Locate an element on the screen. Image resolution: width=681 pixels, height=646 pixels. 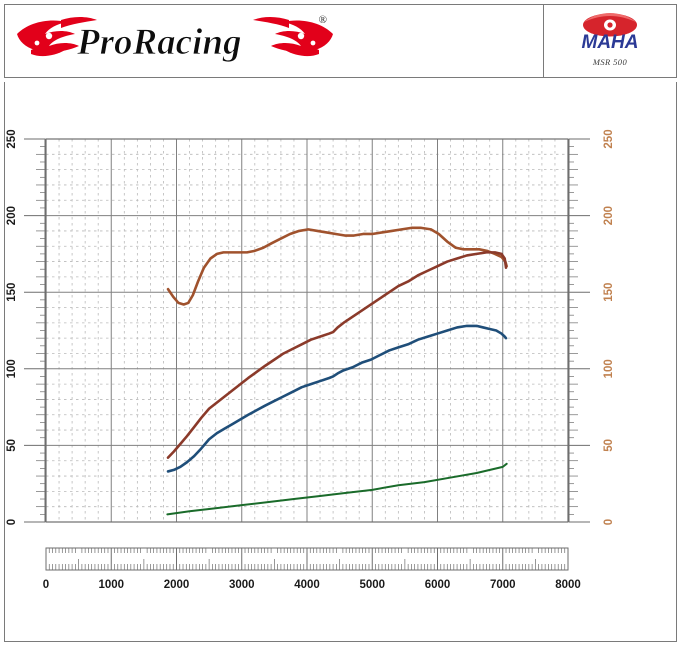
report-header: ProRacing ® MAHA MSR 500 is located at coordinates (340, 41).